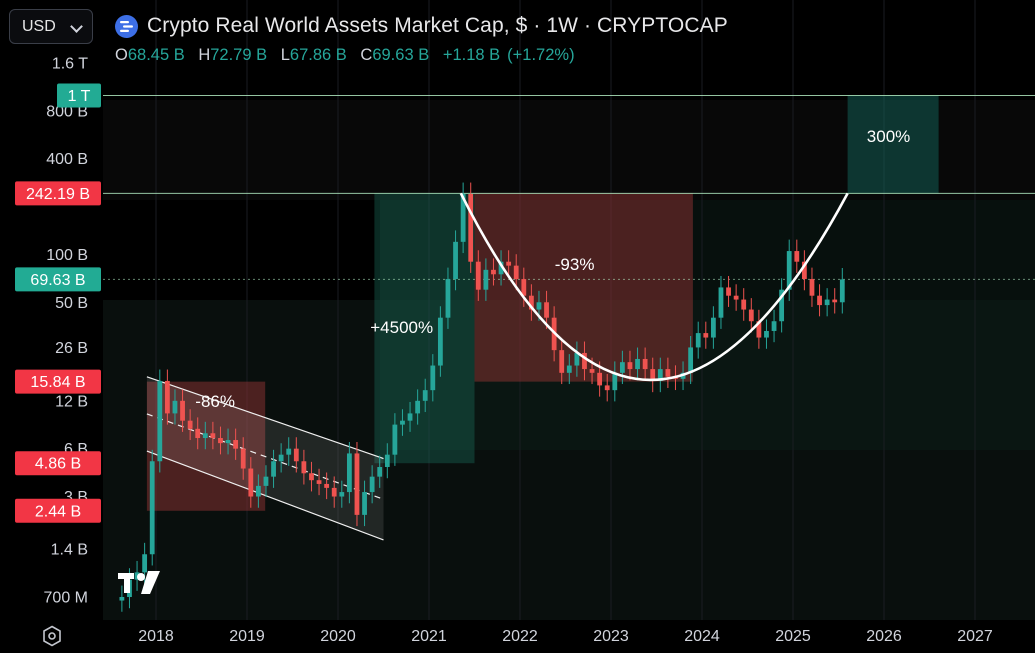 The height and width of the screenshot is (653, 1035). Describe the element at coordinates (150, 582) in the screenshot. I see `tv-logo-slash` at that location.